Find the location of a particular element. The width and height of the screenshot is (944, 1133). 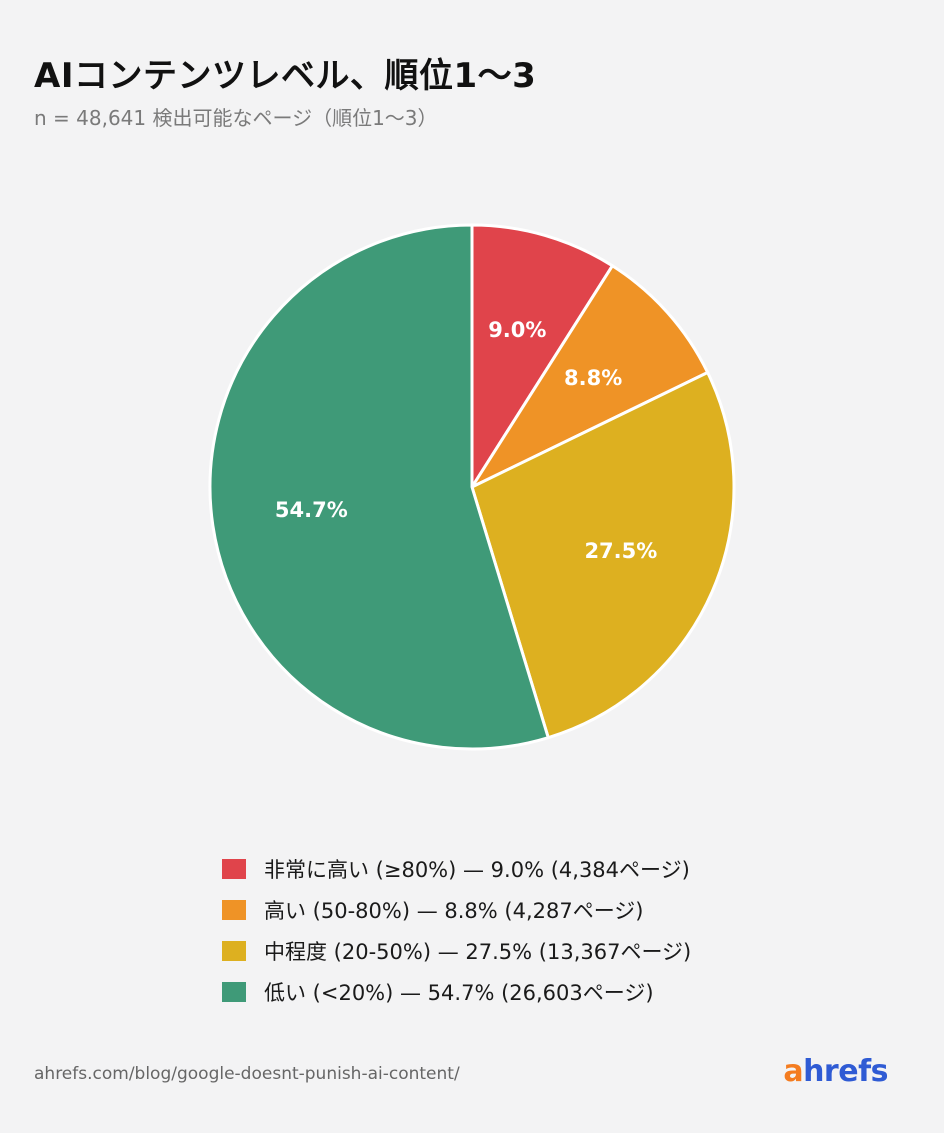

legend-item-very-high: 非常に高い (≥80%) — 9.0% (4,384ページ) is located at coordinates (456, 868).